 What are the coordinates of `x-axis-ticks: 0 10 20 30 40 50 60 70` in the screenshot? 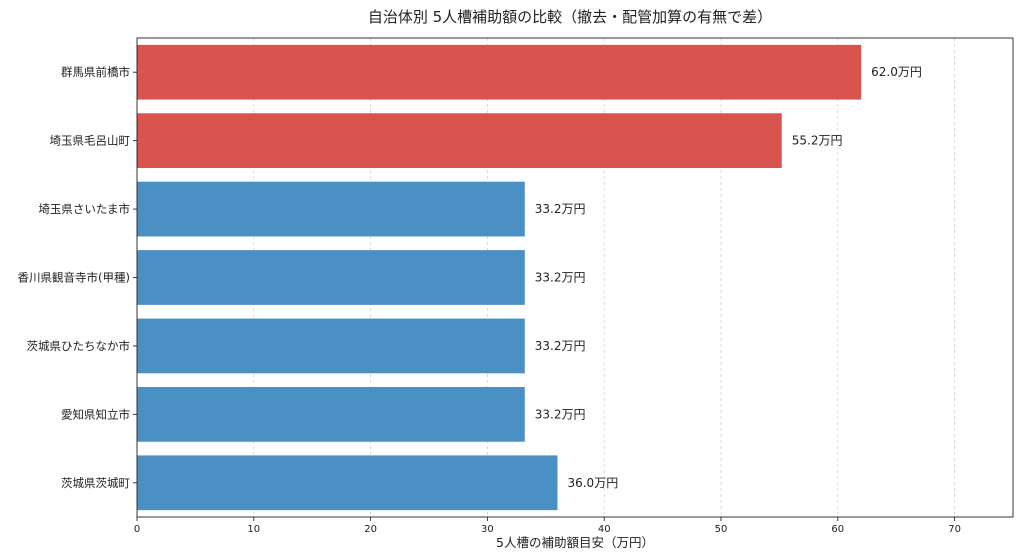 It's located at (547, 526).